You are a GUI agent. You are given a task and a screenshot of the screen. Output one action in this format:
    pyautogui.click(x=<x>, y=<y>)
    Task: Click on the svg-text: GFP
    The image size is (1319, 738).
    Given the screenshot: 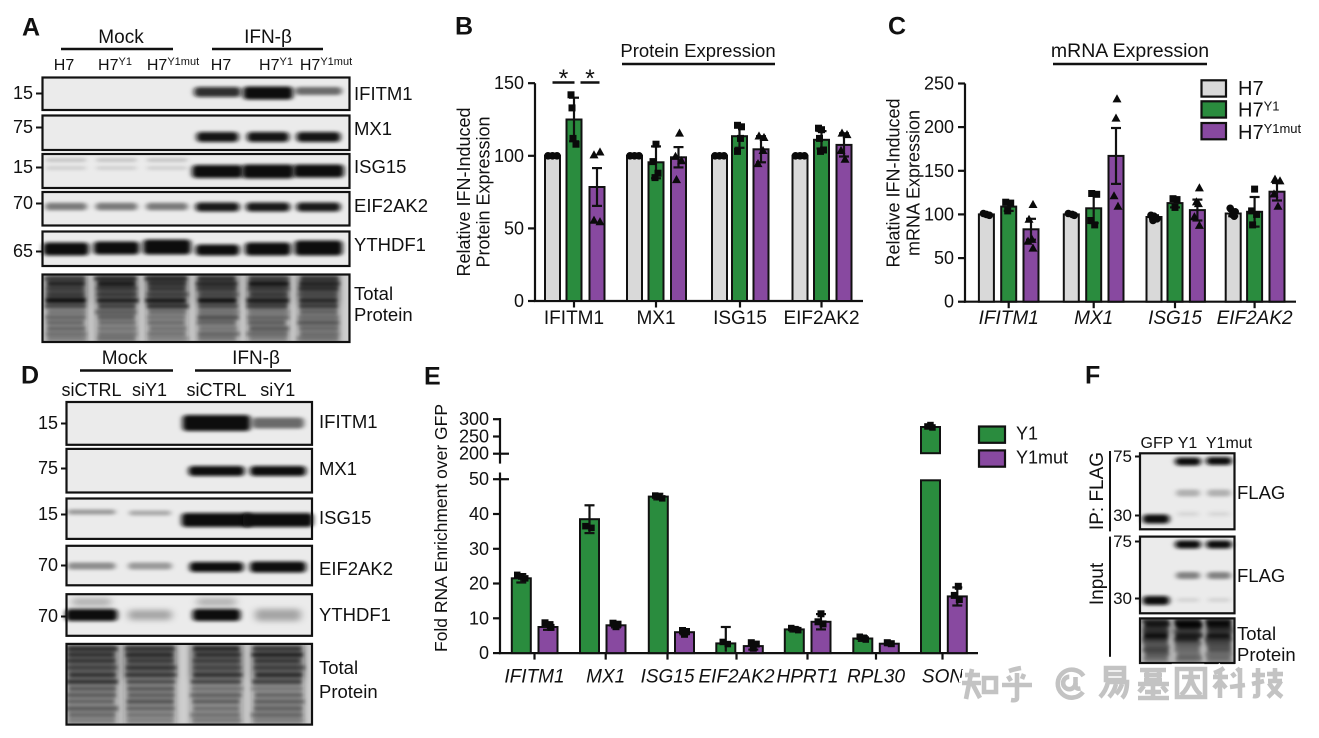 What is the action you would take?
    pyautogui.click(x=1157, y=443)
    